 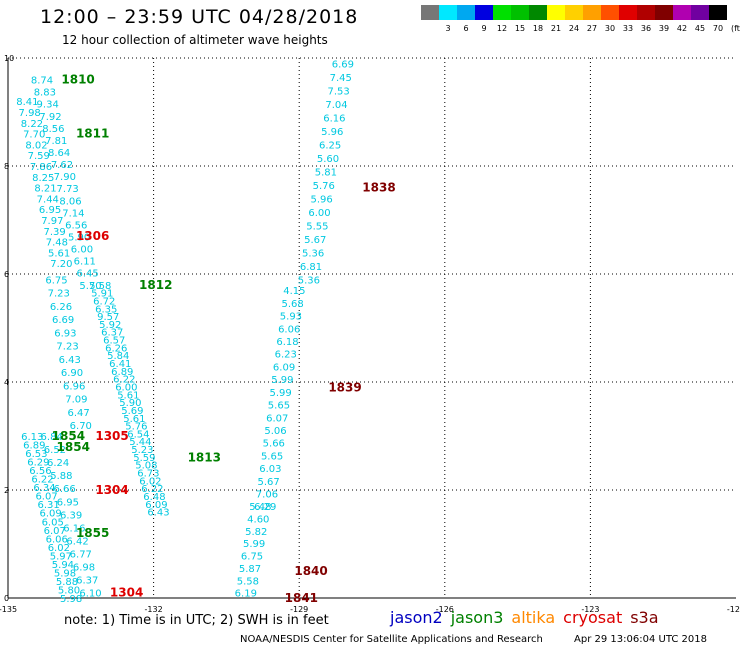 What do you see at coordinates (50, 117) in the screenshot?
I see `wave-height-value: 7.92` at bounding box center [50, 117].